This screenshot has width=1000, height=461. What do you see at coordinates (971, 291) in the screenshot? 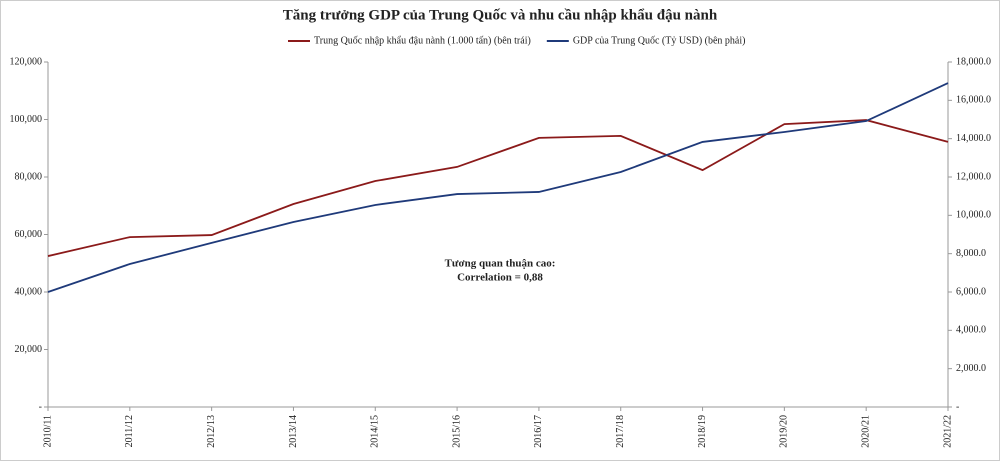
I see `y2-tick-label: 6,000.0` at bounding box center [971, 291].